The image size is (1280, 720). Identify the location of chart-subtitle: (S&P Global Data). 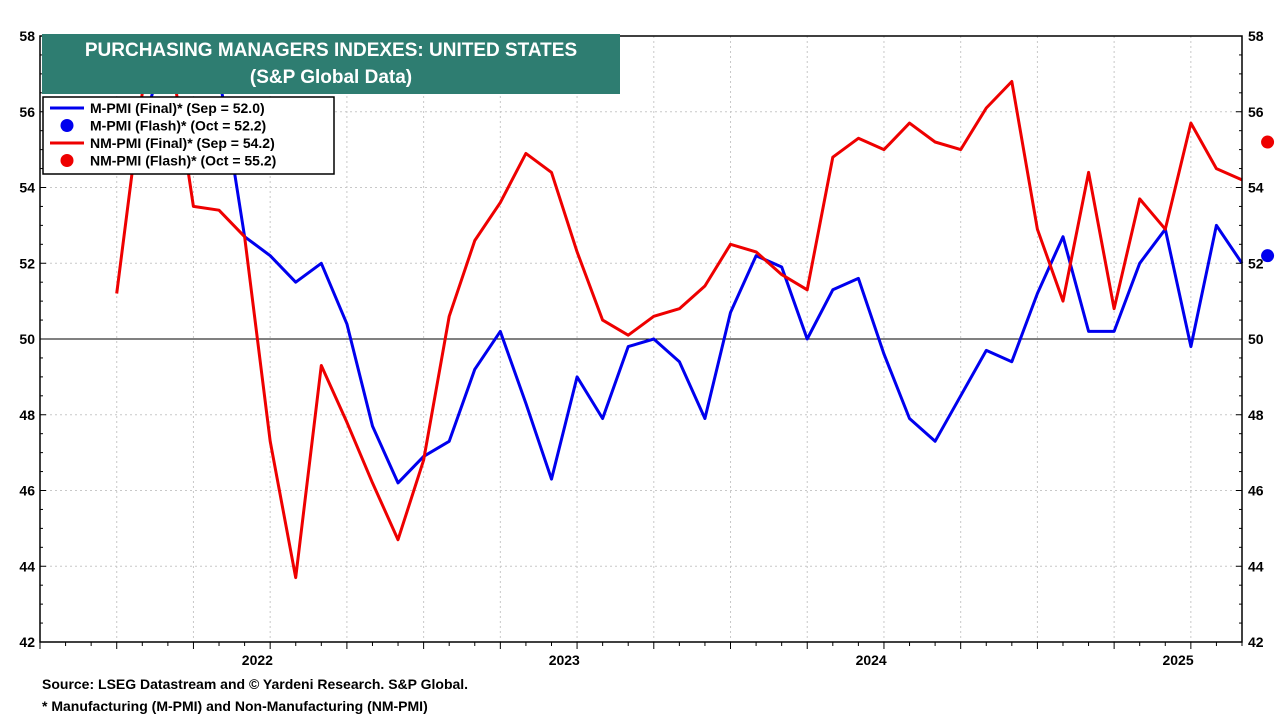
(331, 77).